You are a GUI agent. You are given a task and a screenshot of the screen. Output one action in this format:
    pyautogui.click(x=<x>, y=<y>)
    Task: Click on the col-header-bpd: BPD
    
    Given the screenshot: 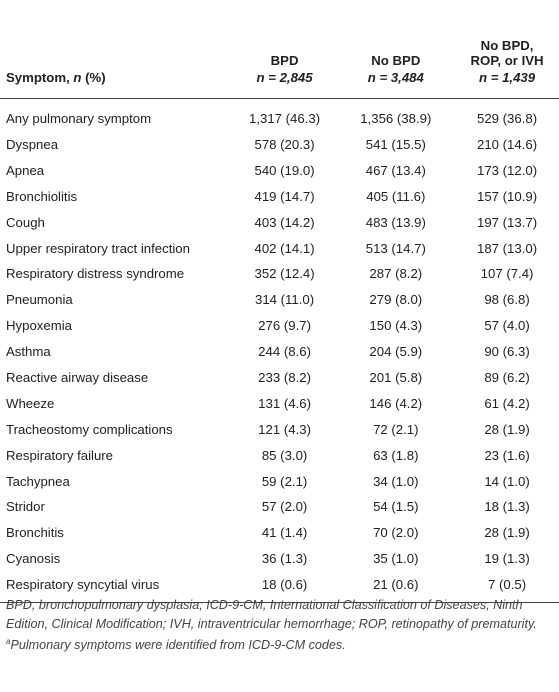 What is the action you would take?
    pyautogui.click(x=284, y=60)
    